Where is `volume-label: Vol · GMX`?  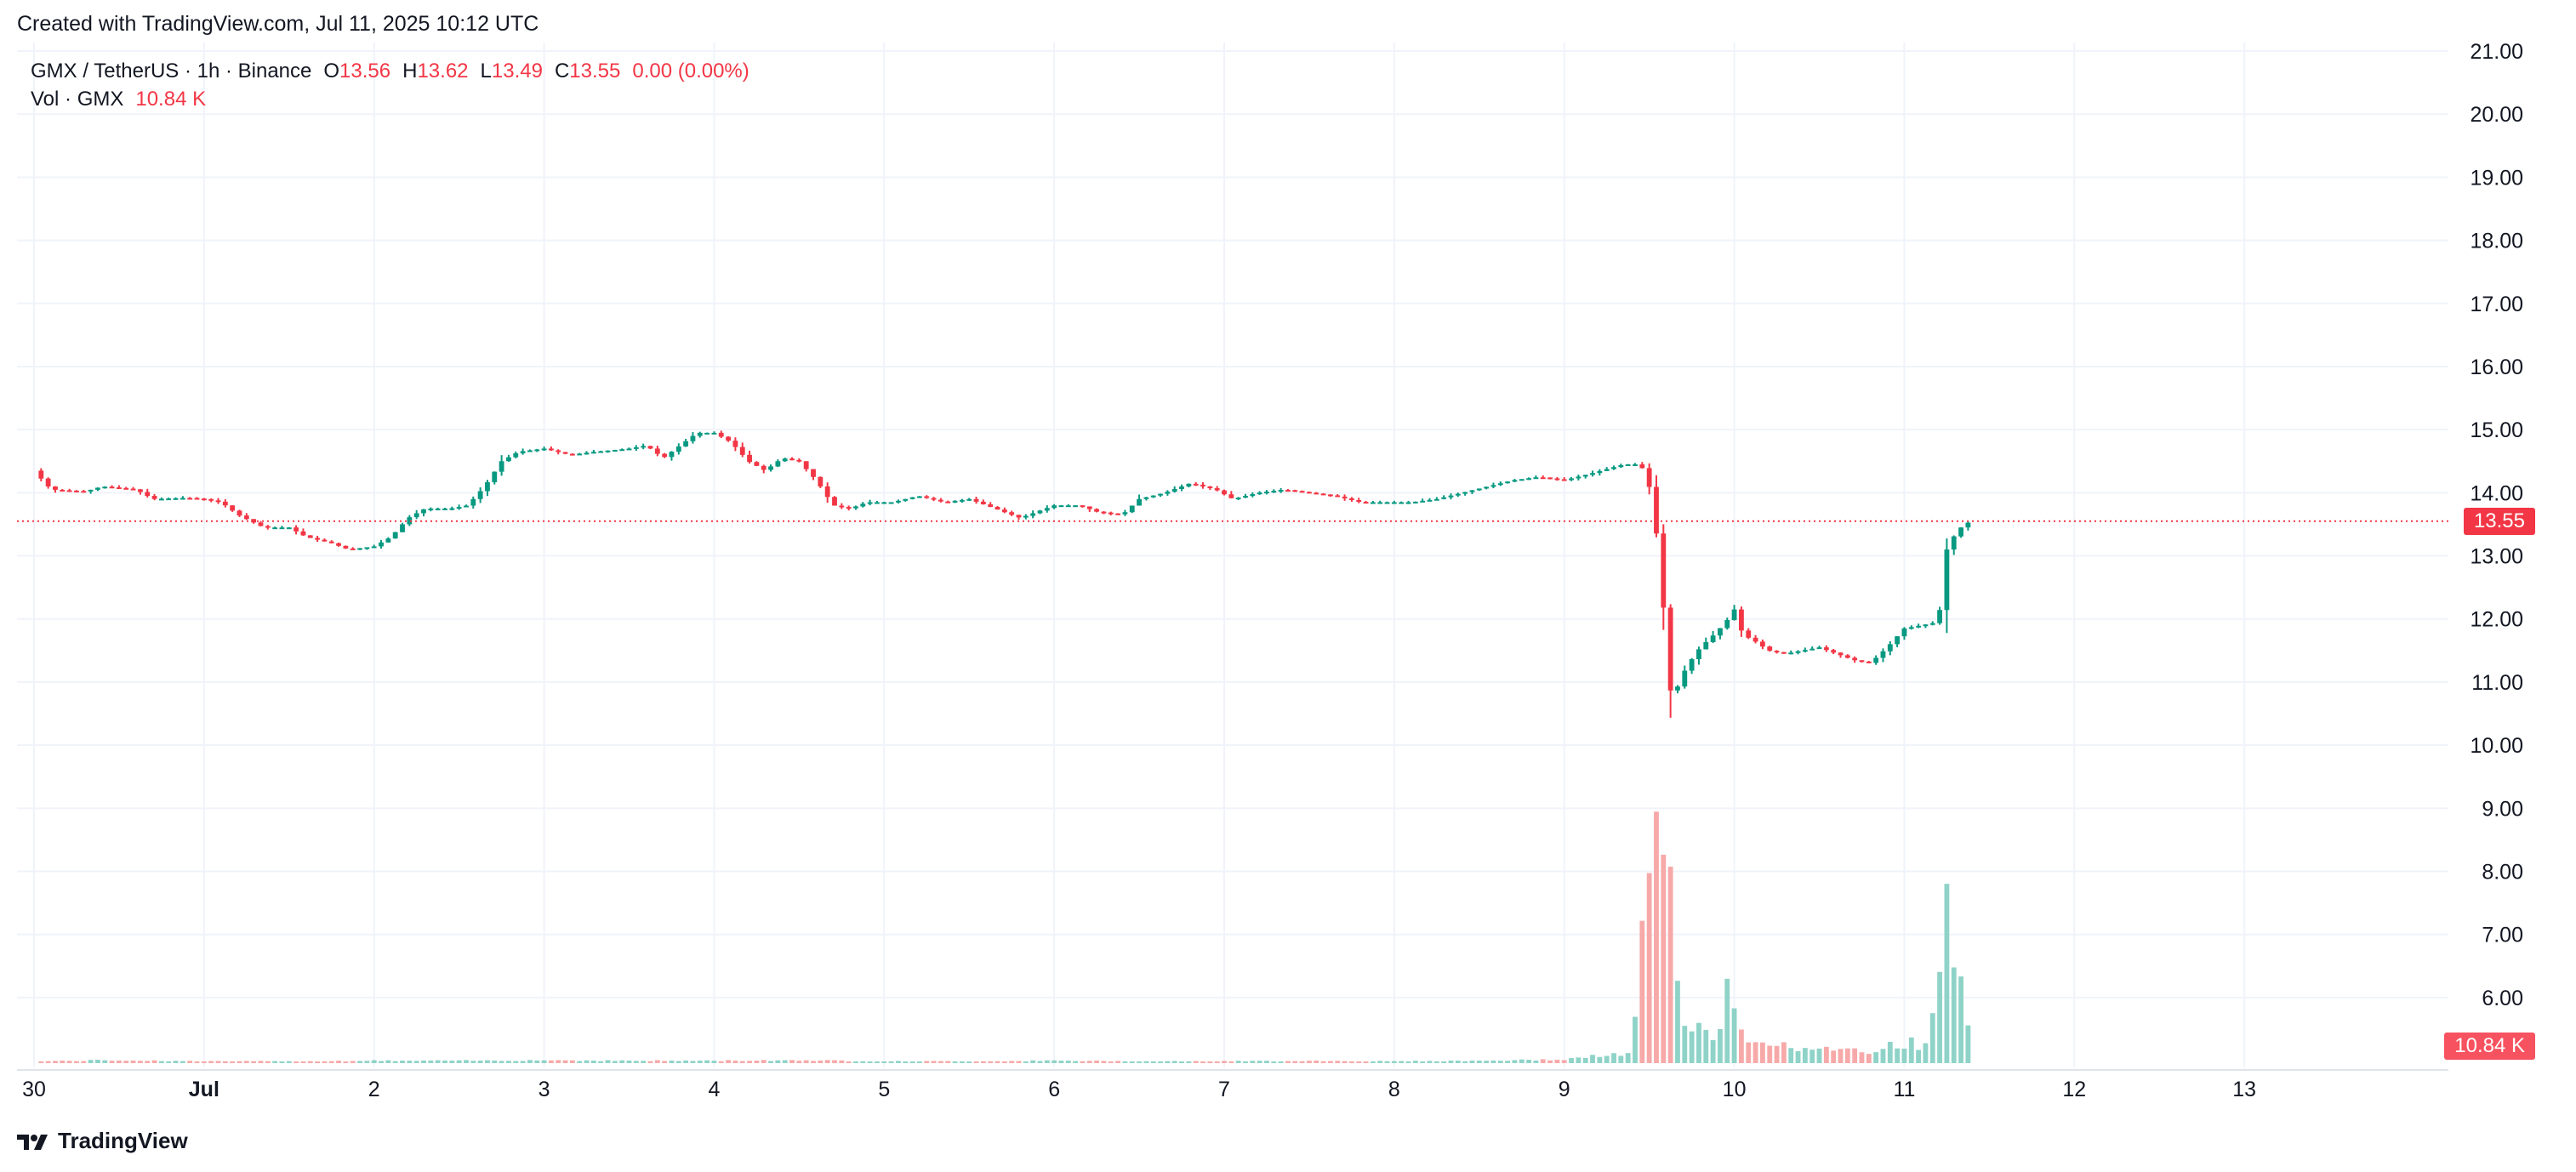 volume-label: Vol · GMX is located at coordinates (77, 99).